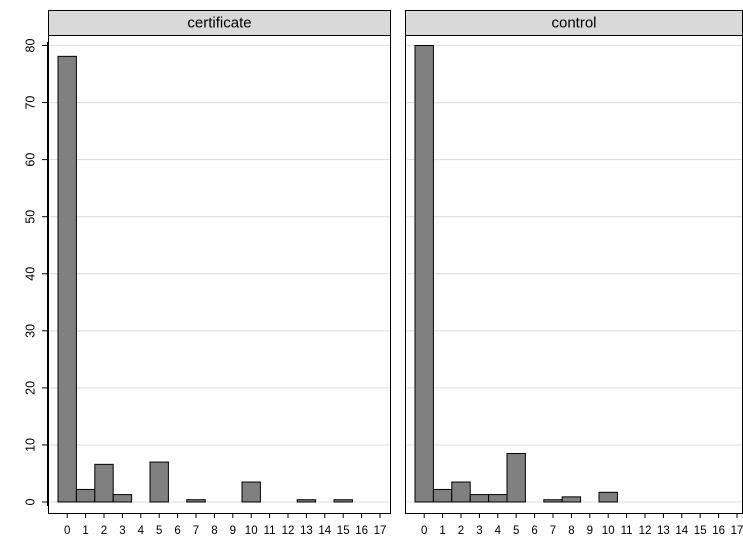 The width and height of the screenshot is (743, 540). I want to click on panel-strip, so click(219, 23).